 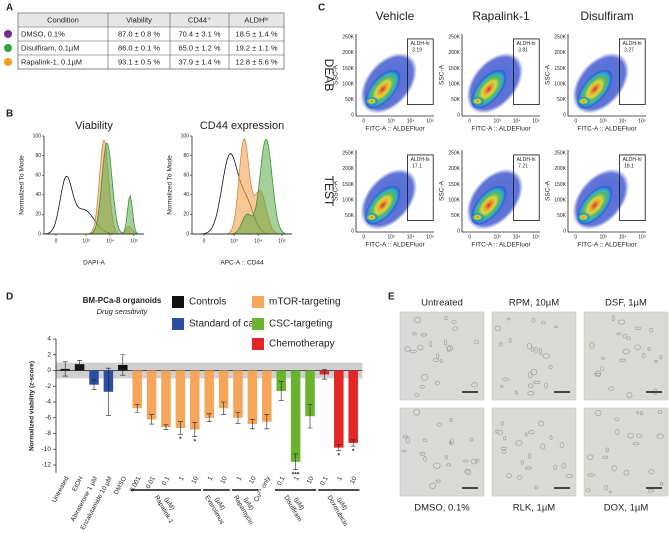 I want to click on density, so click(x=600, y=83).